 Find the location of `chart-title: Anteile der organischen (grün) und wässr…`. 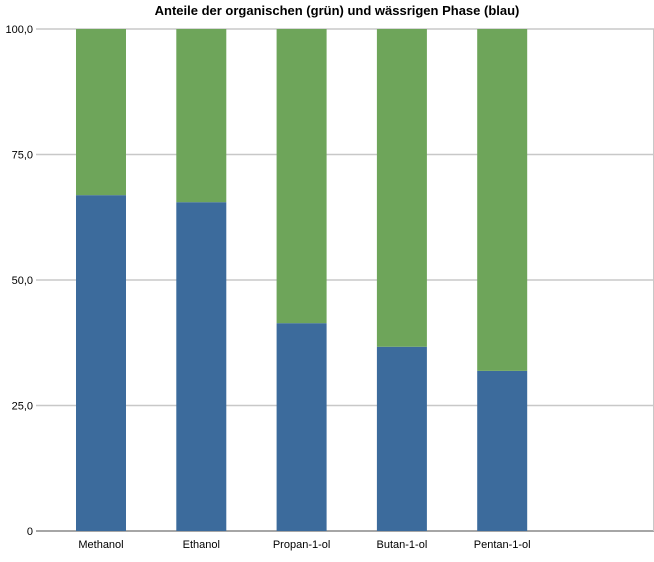

chart-title: Anteile der organischen (grün) und wässr… is located at coordinates (337, 10).